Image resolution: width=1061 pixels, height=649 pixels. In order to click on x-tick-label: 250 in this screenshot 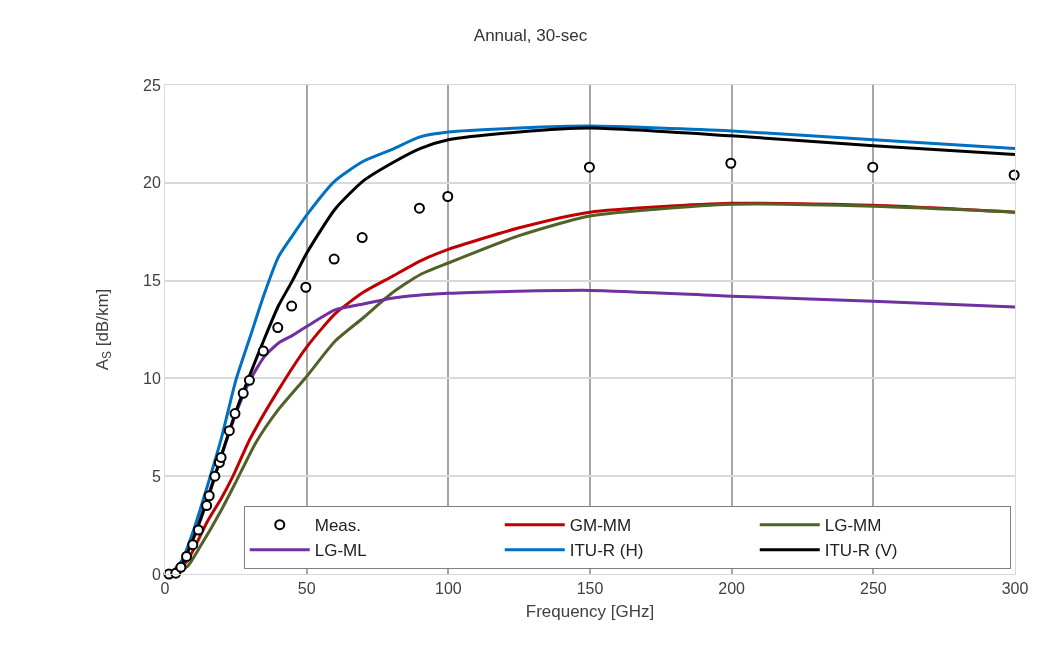, I will do `click(873, 589)`.